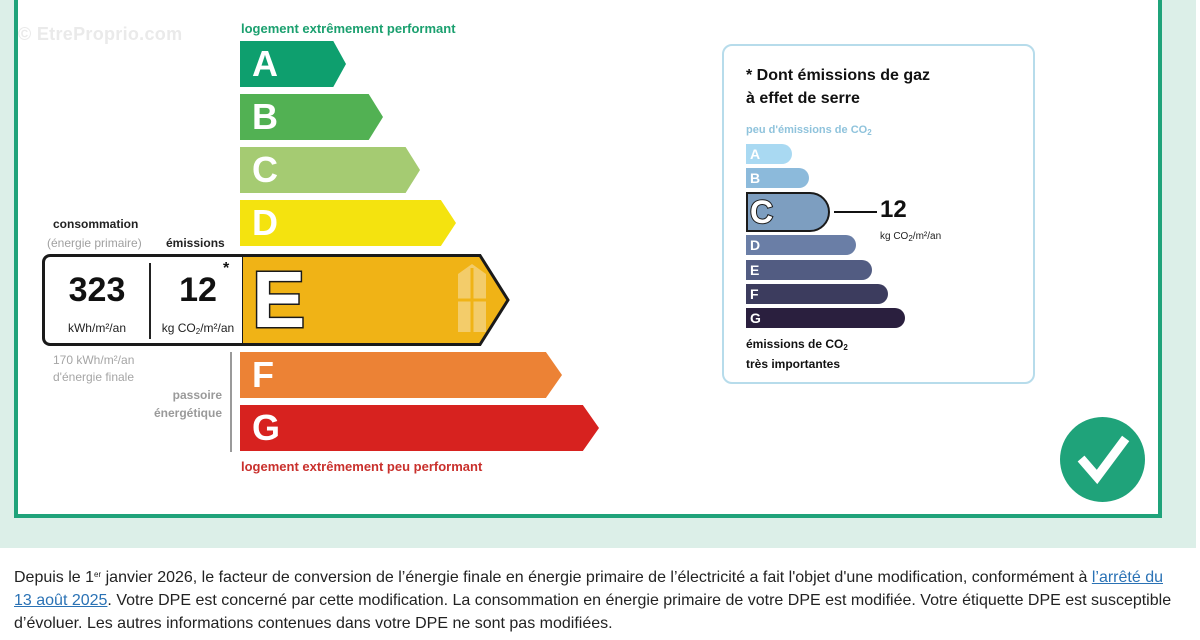 The image size is (1200, 640). Describe the element at coordinates (198, 290) in the screenshot. I see `emissions-value: 12` at that location.